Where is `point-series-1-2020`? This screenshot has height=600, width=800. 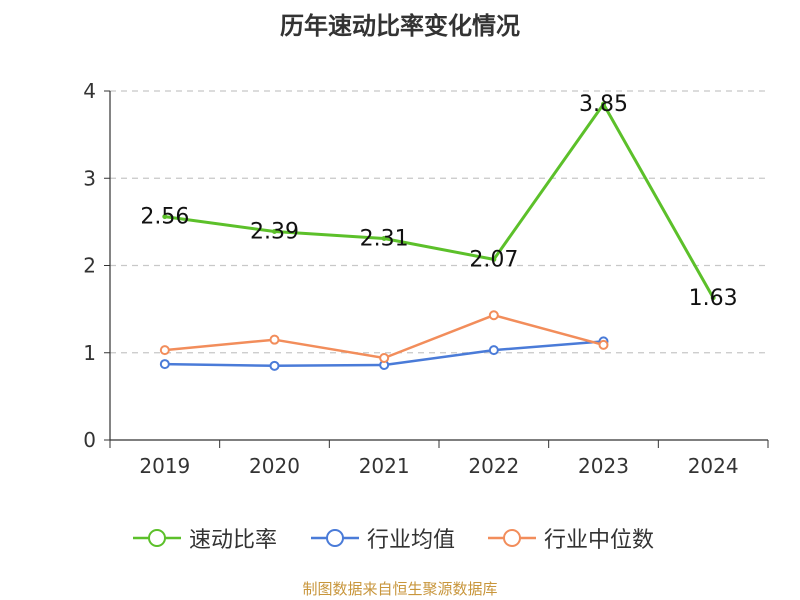
point-series-1-2020 is located at coordinates (274, 365).